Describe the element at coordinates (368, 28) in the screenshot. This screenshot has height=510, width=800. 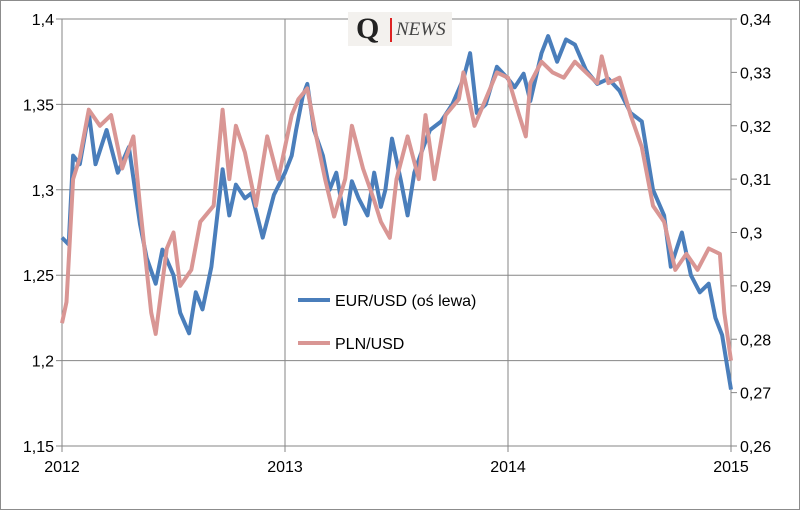
I see `logo-q: Q` at that location.